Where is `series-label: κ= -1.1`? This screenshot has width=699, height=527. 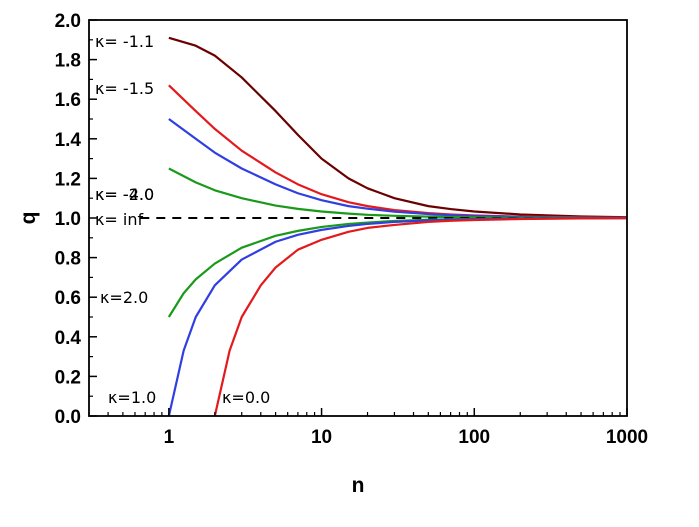 series-label: κ= -1.1 is located at coordinates (124, 41).